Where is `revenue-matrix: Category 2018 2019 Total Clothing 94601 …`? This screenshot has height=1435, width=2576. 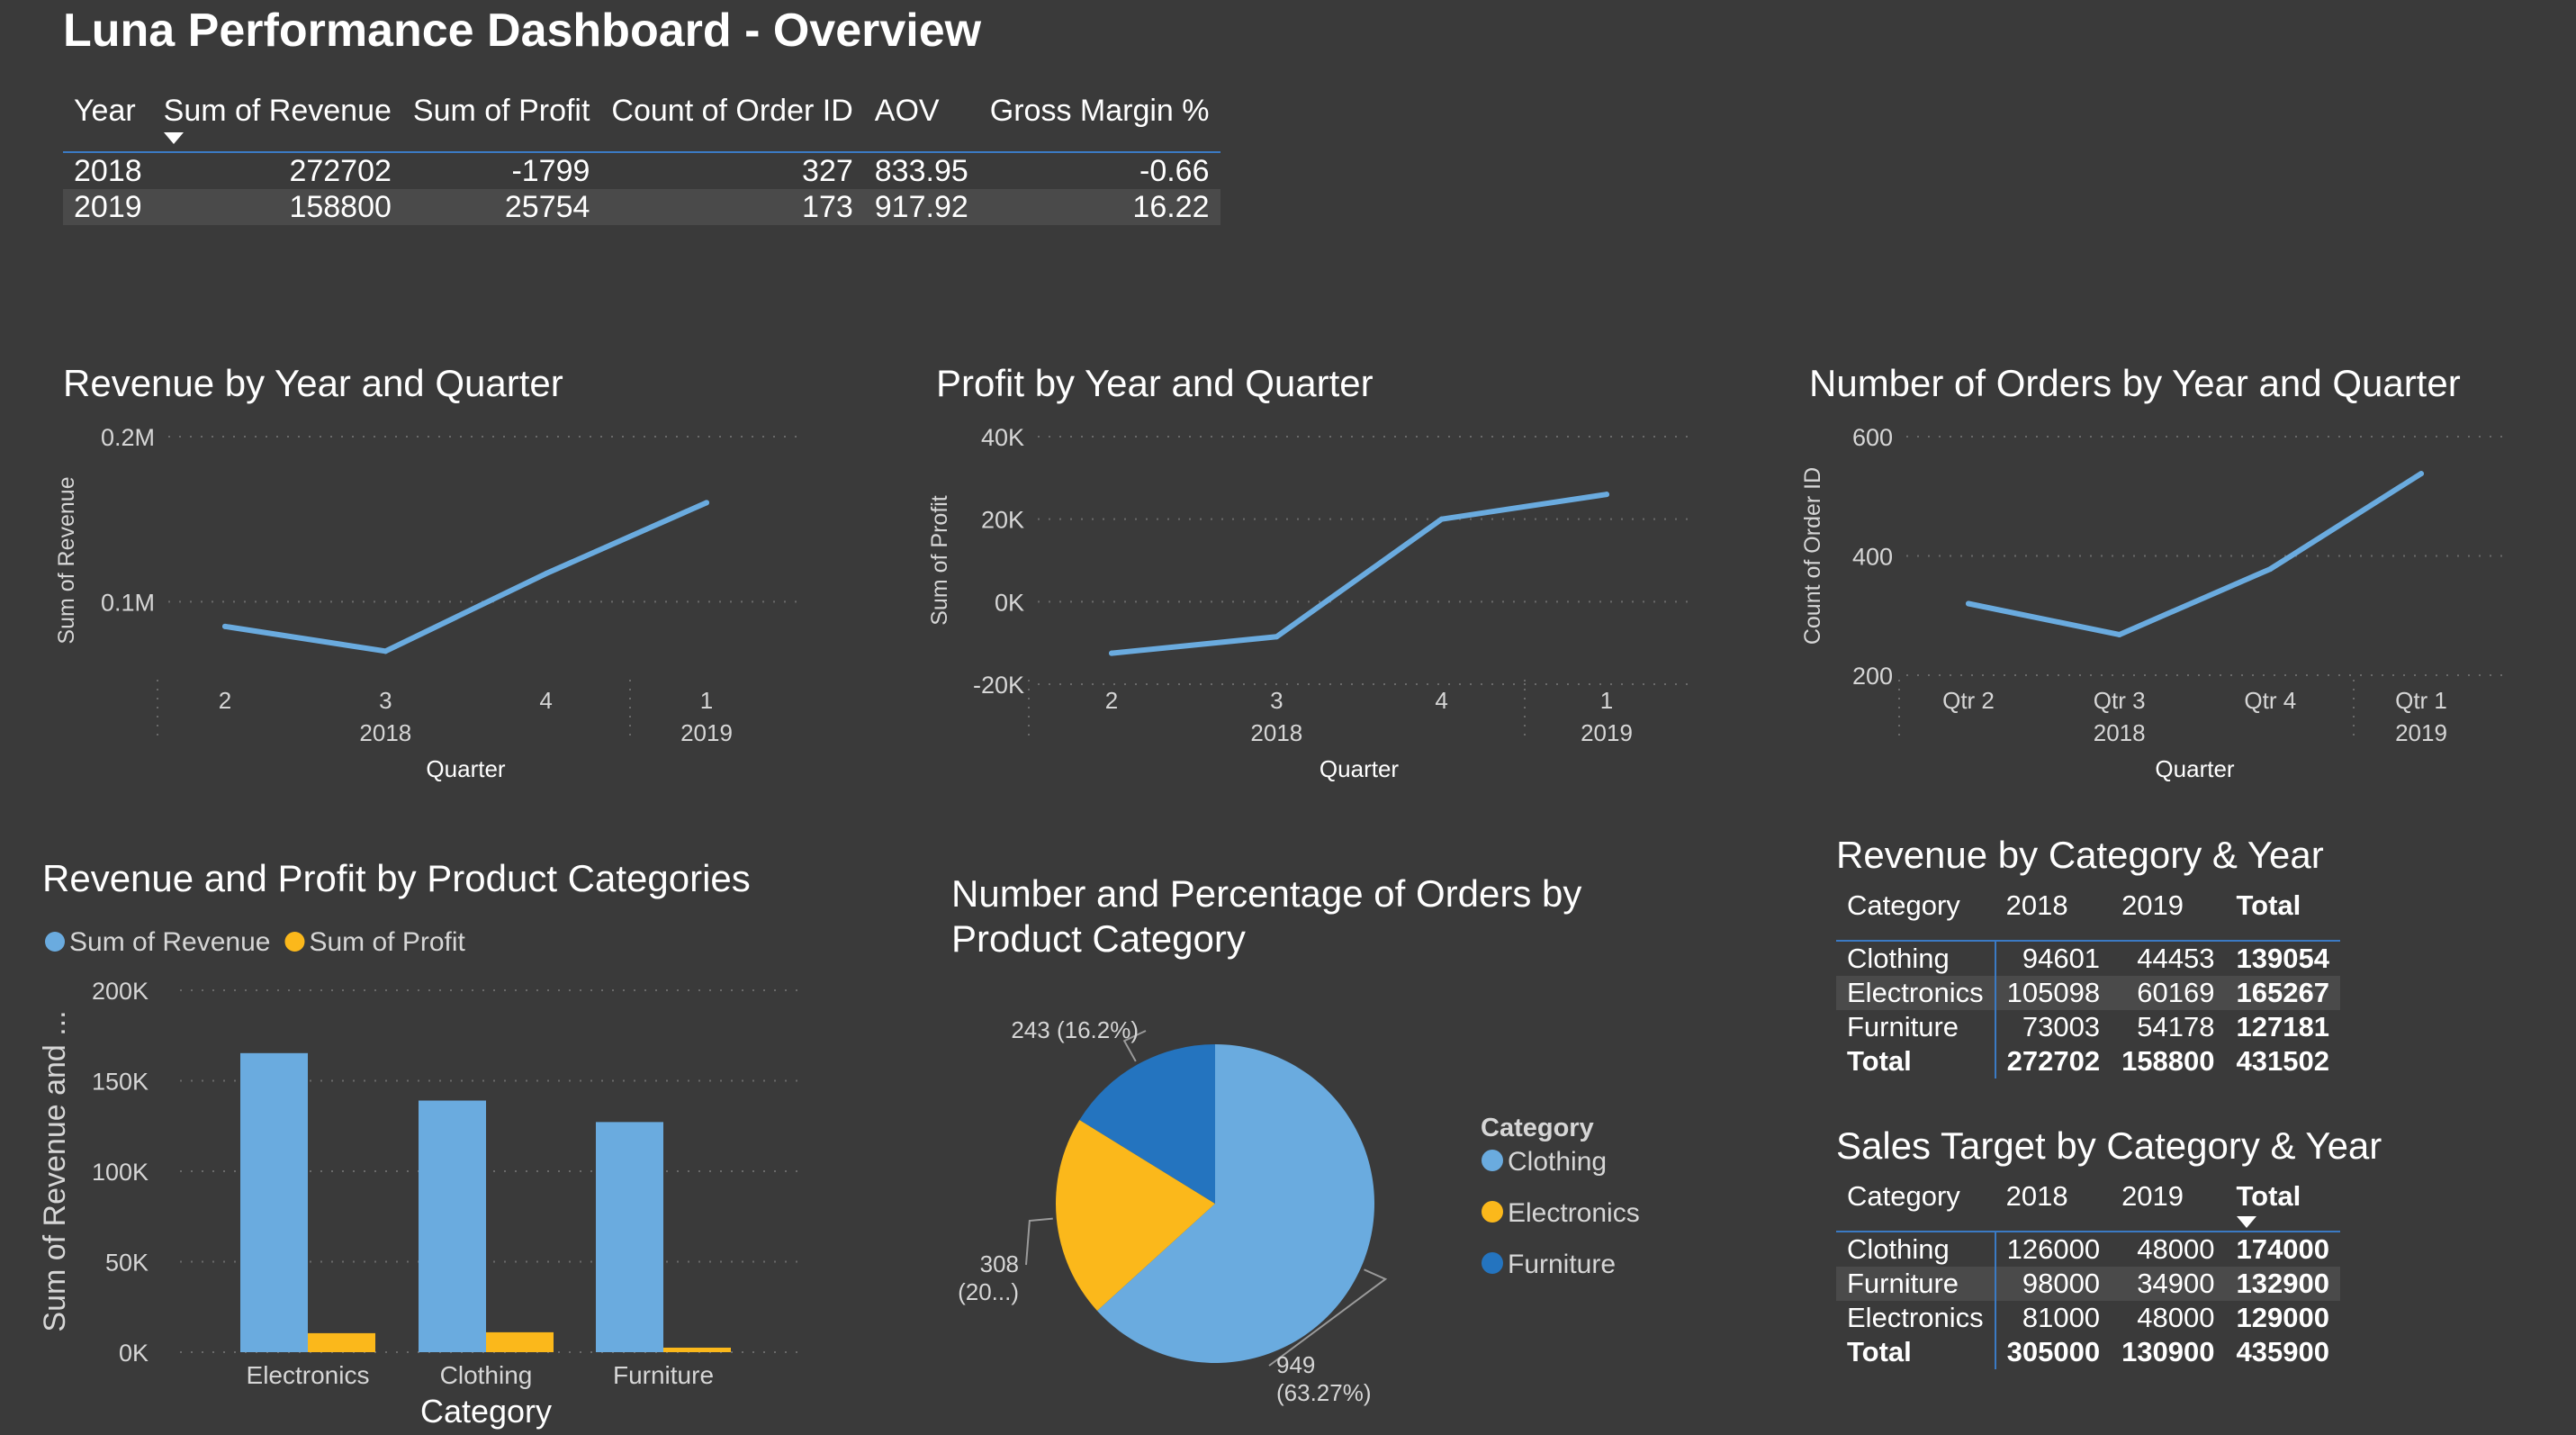
revenue-matrix: Category 2018 2019 Total Clothing 94601 … is located at coordinates (2088, 984).